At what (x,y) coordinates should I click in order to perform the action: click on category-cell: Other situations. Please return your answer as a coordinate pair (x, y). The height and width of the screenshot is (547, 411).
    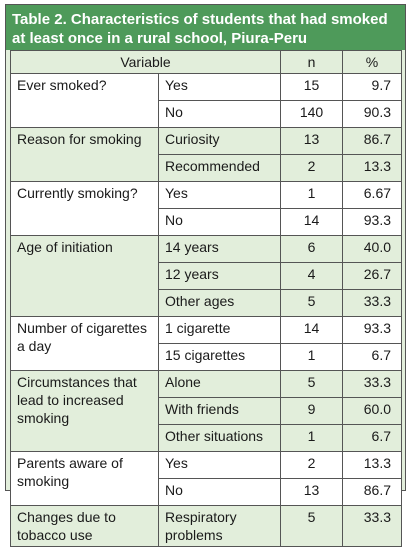
    Looking at the image, I should click on (219, 438).